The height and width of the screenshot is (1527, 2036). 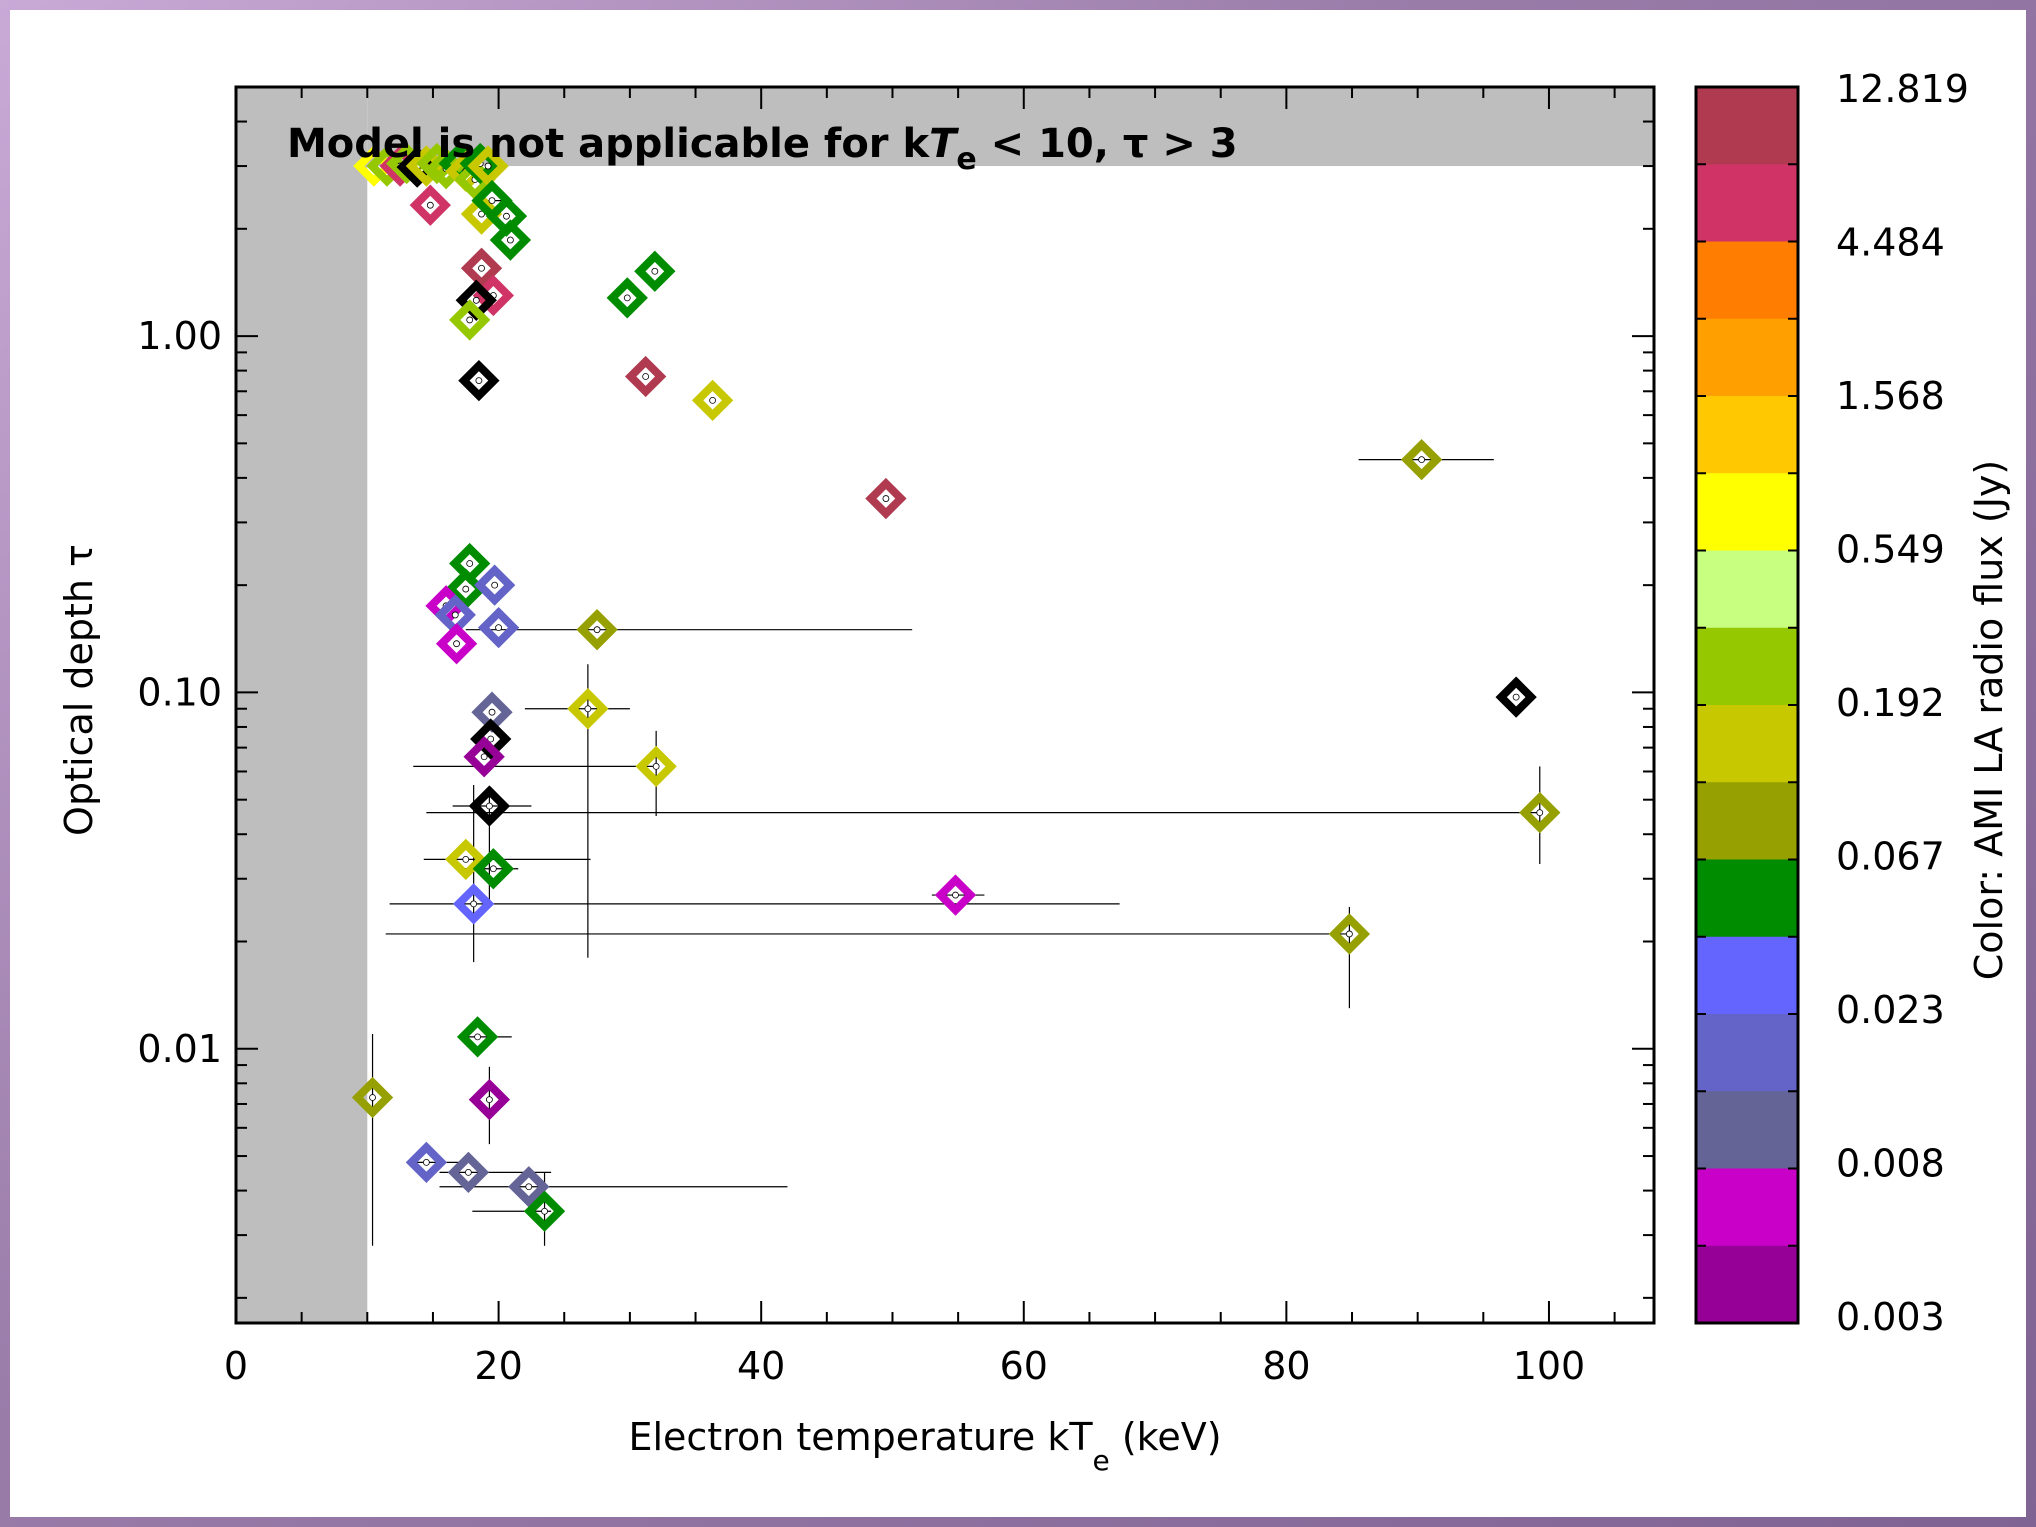 What do you see at coordinates (179, 1049) in the screenshot?
I see `y-tick-label: 0.01` at bounding box center [179, 1049].